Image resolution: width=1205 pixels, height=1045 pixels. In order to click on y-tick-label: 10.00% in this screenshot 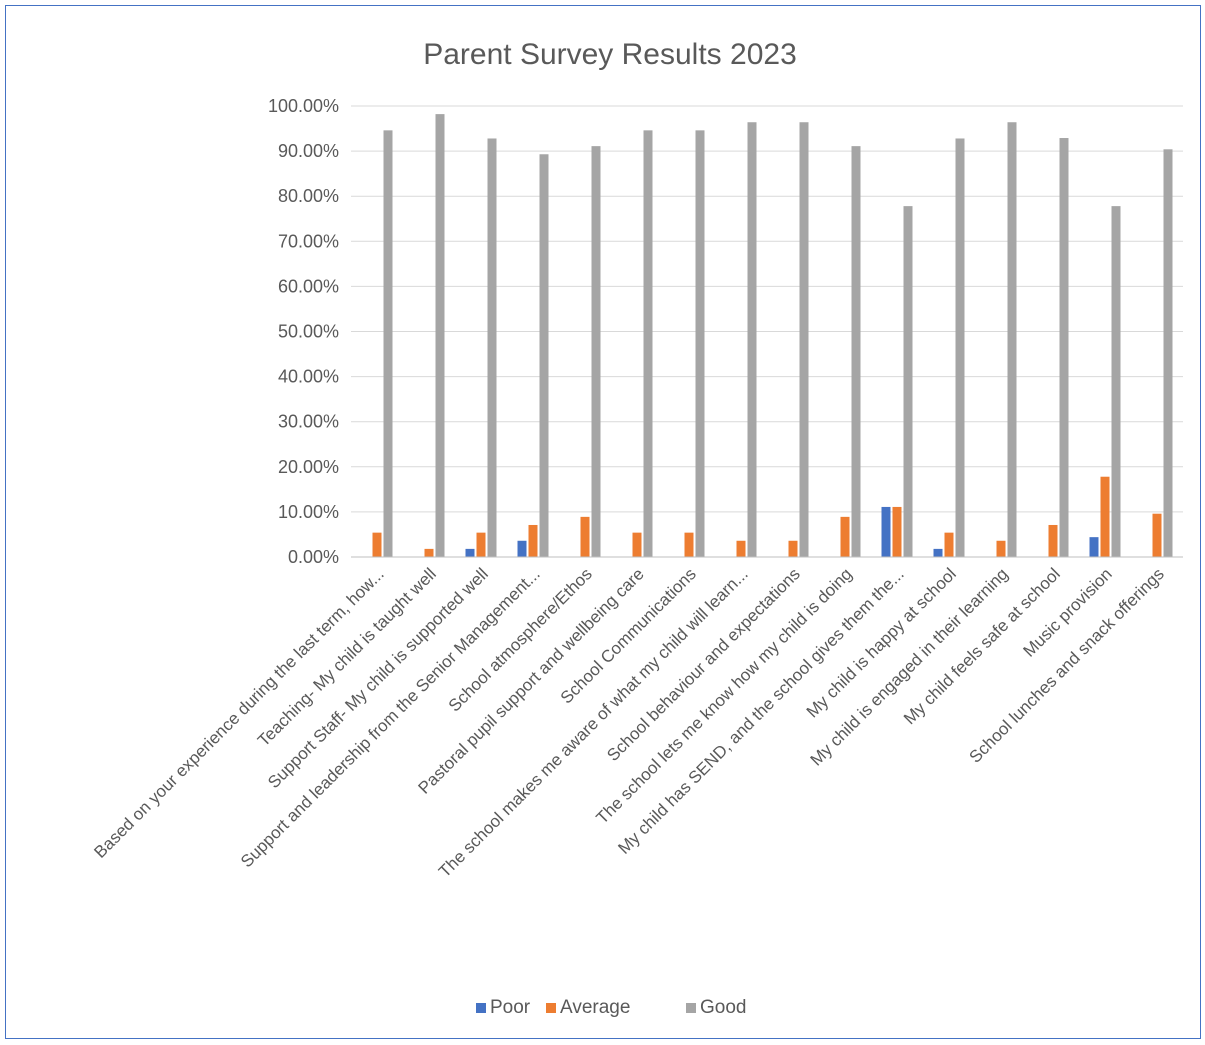, I will do `click(308, 512)`.